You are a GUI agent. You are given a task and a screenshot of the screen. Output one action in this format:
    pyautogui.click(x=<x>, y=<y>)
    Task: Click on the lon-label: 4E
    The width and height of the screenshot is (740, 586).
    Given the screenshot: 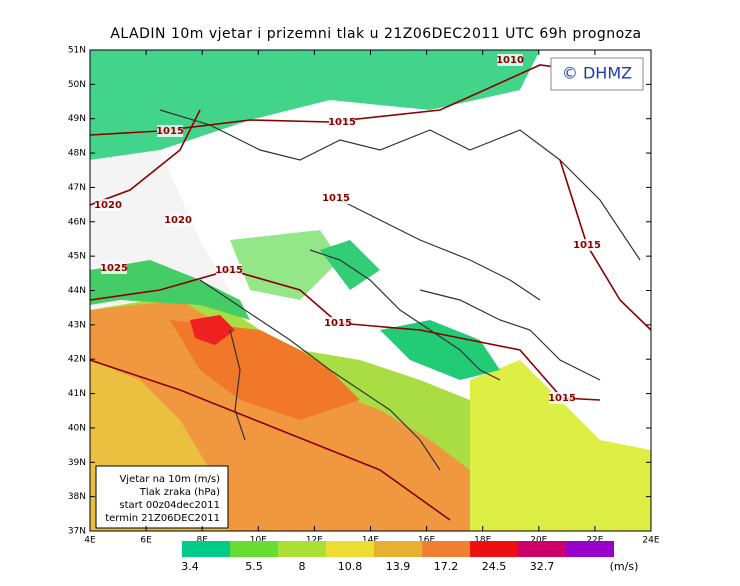 What is the action you would take?
    pyautogui.click(x=90, y=541)
    